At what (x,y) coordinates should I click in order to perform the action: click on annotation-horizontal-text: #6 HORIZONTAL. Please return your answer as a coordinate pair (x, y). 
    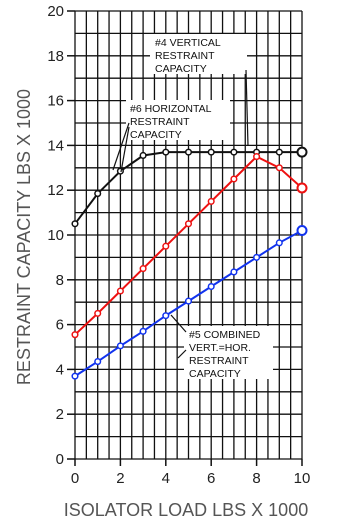
    Looking at the image, I should click on (171, 109).